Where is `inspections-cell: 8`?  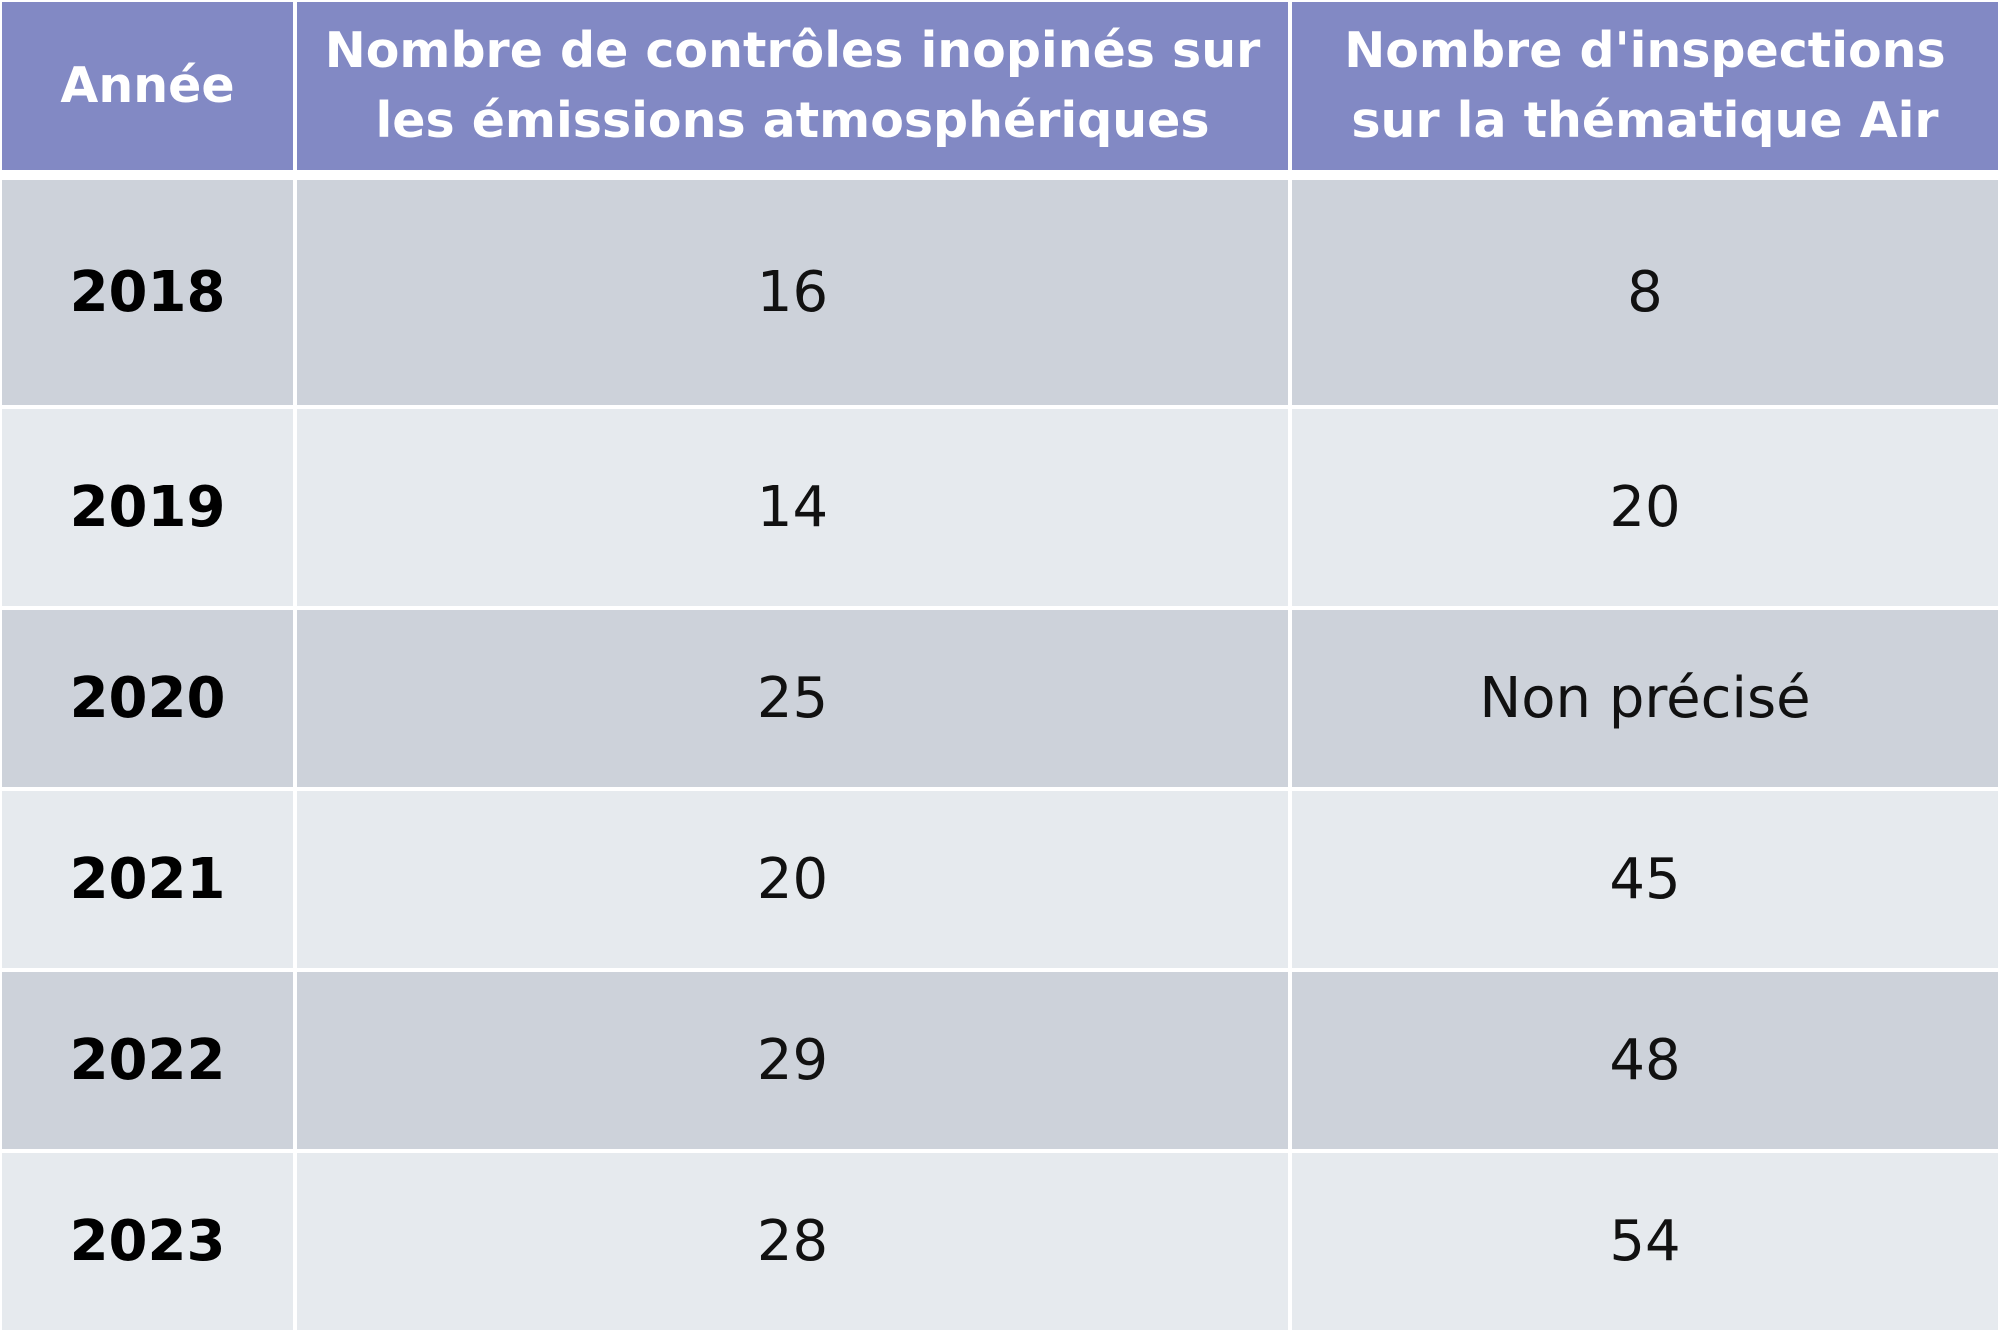 inspections-cell: 8 is located at coordinates (1645, 294).